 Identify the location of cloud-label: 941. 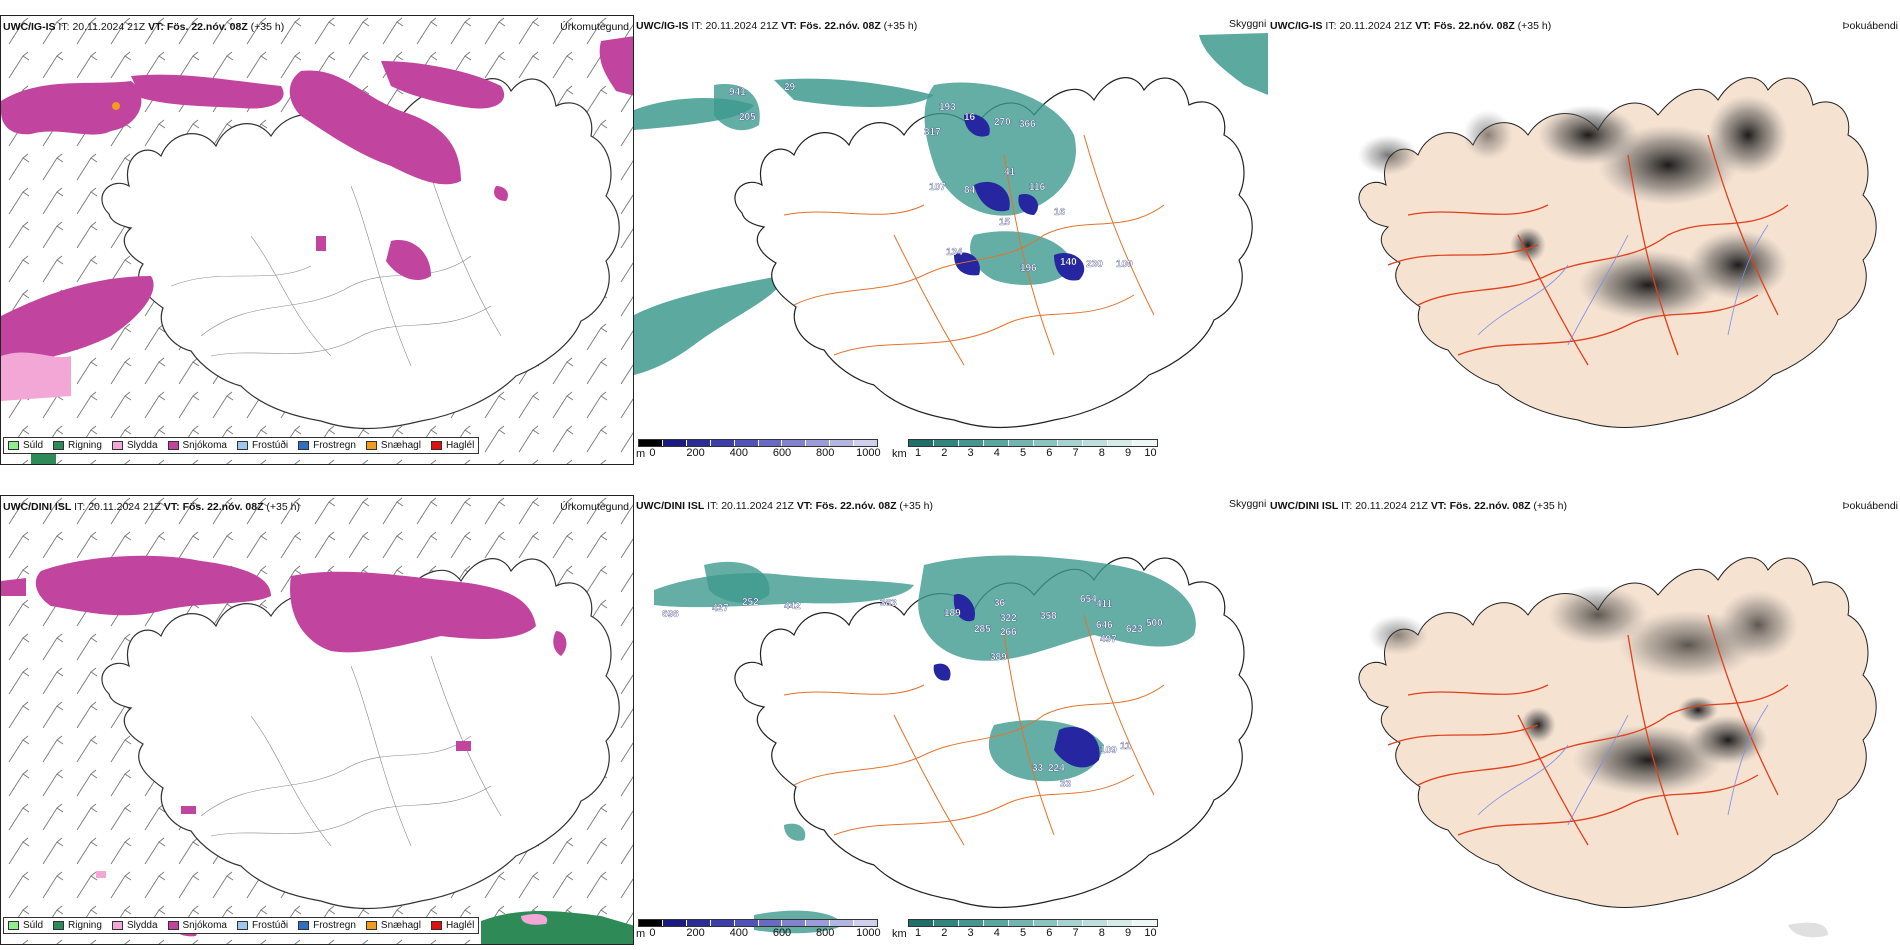
(737, 92).